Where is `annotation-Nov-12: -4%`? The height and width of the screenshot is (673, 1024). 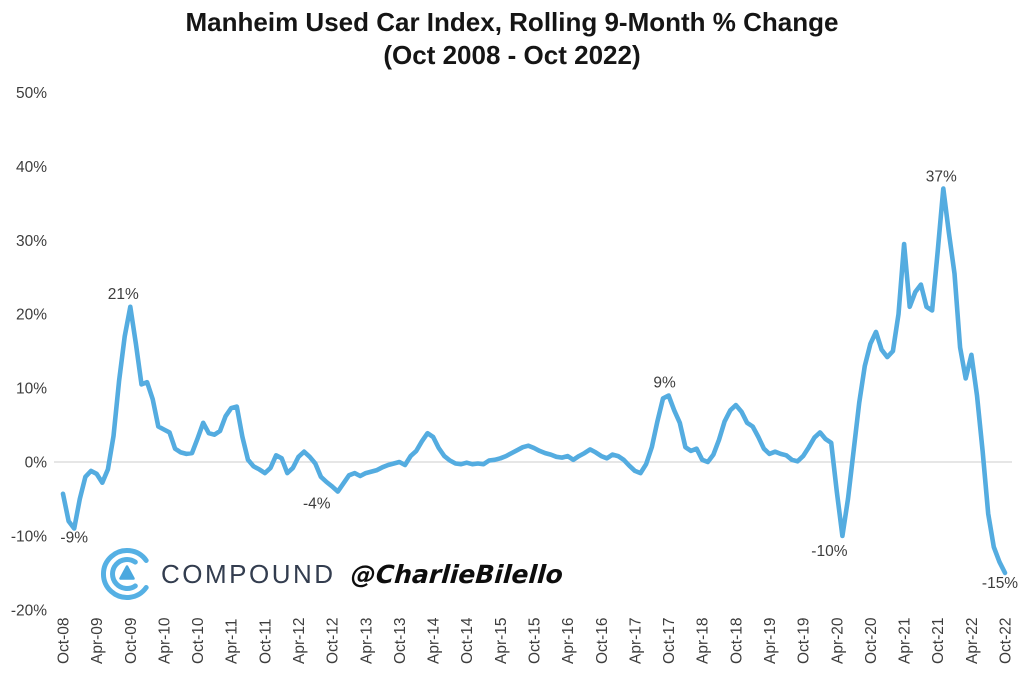
annotation-Nov-12: -4% is located at coordinates (317, 504).